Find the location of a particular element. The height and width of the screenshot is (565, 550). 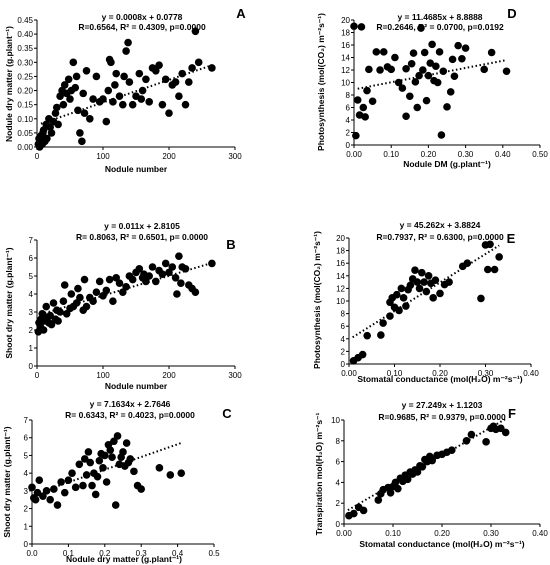

regression-stats: R=0.6564, R² = 0.4309, p=0.0000 is located at coordinates (142, 27).